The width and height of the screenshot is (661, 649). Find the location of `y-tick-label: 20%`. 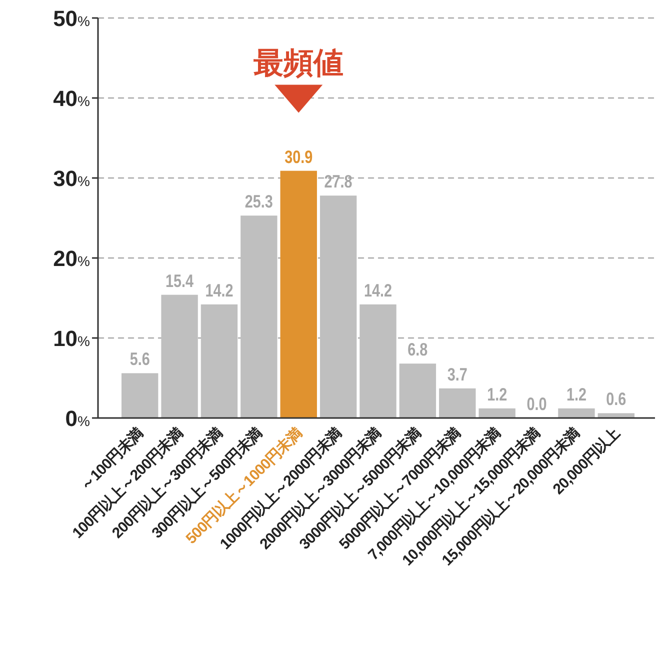

y-tick-label: 20% is located at coordinates (71, 258).